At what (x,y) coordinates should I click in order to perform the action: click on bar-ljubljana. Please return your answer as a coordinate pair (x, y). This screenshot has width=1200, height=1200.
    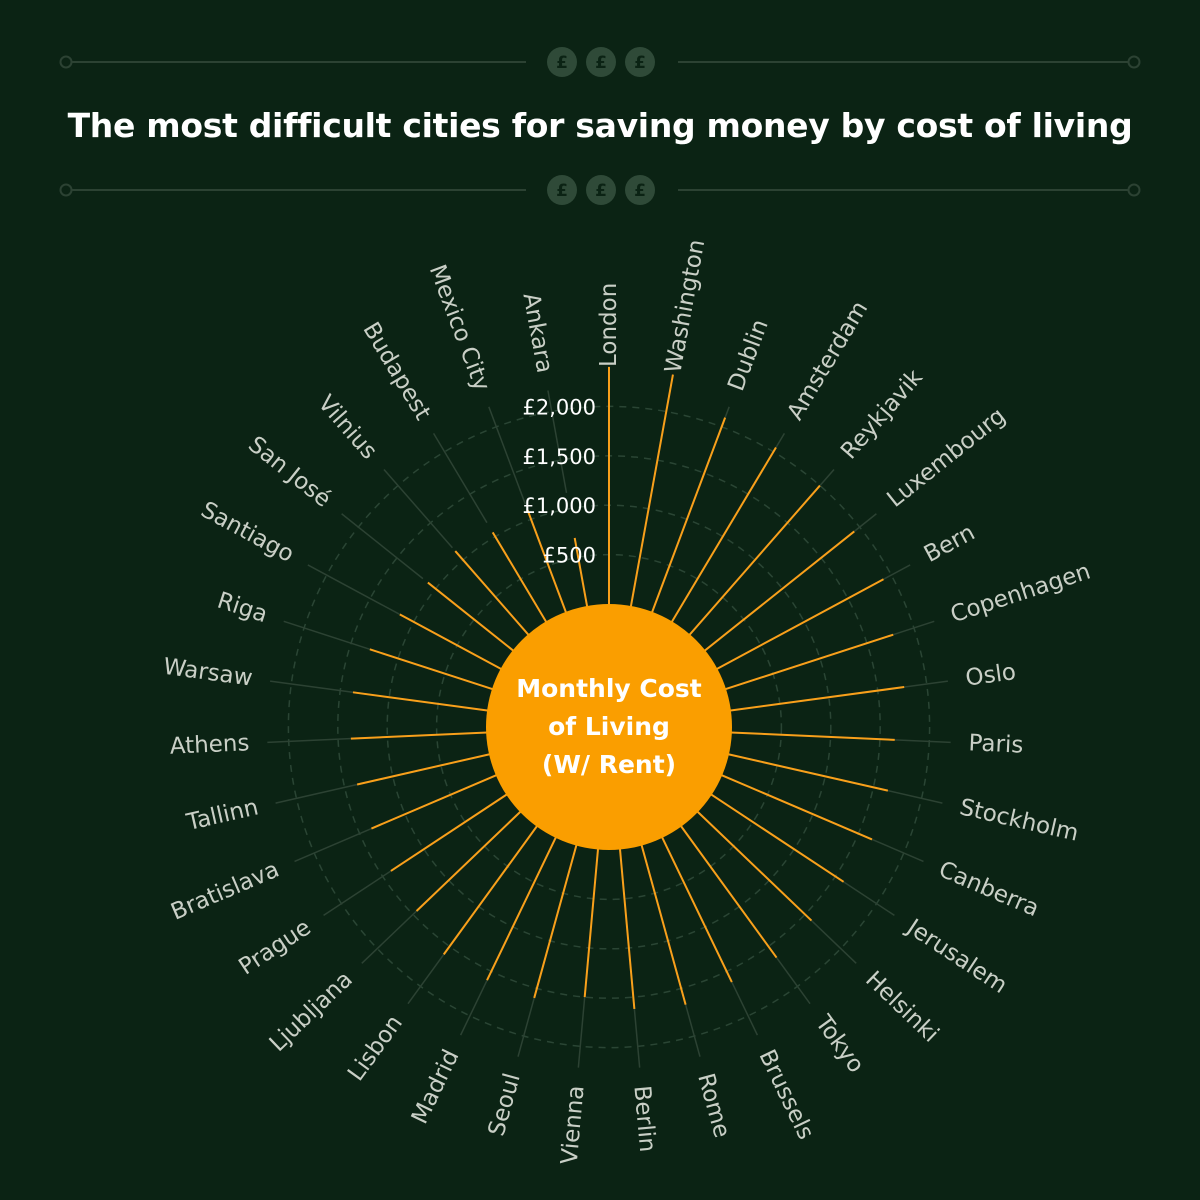
    Looking at the image, I should click on (469, 860).